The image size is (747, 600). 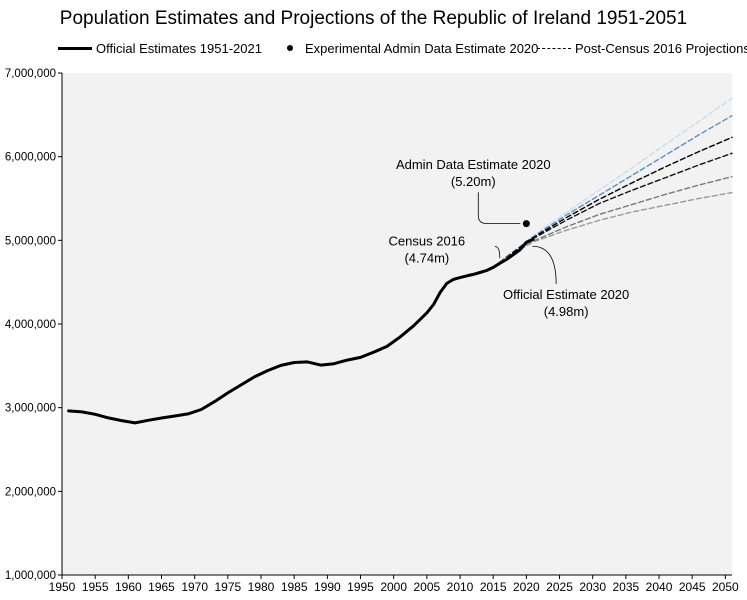 What do you see at coordinates (426, 587) in the screenshot?
I see `x-tick-label: 2005` at bounding box center [426, 587].